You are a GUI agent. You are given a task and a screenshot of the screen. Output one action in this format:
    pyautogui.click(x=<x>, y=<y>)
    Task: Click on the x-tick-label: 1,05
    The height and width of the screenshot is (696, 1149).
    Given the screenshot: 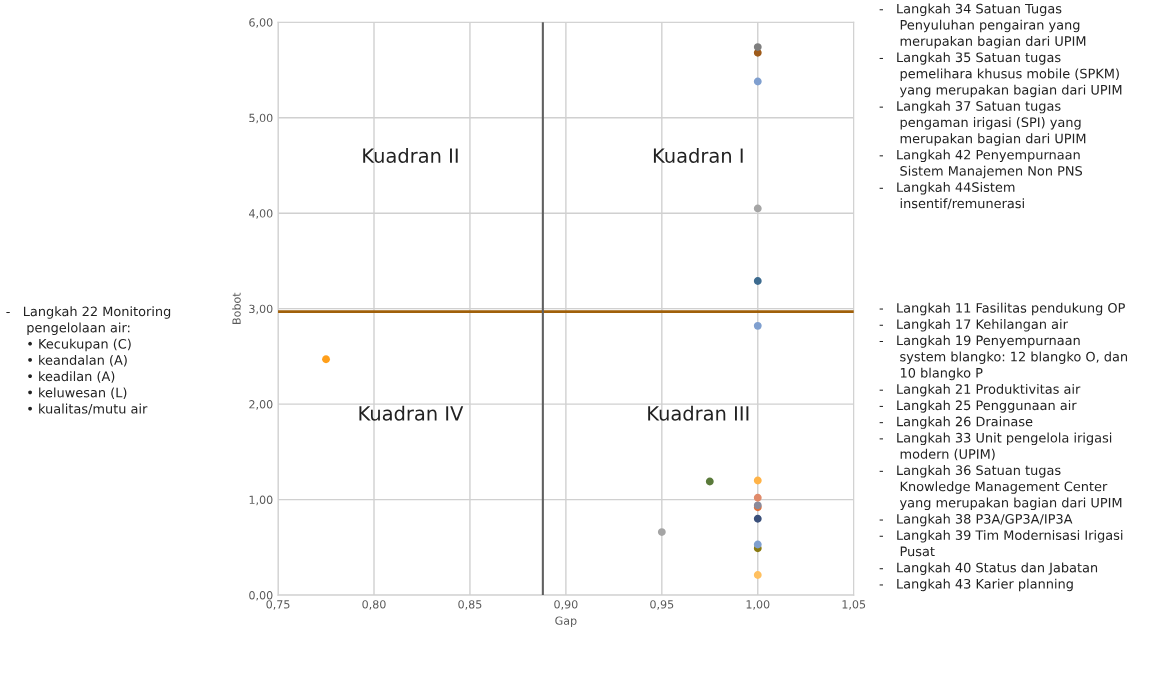 What is the action you would take?
    pyautogui.click(x=854, y=605)
    